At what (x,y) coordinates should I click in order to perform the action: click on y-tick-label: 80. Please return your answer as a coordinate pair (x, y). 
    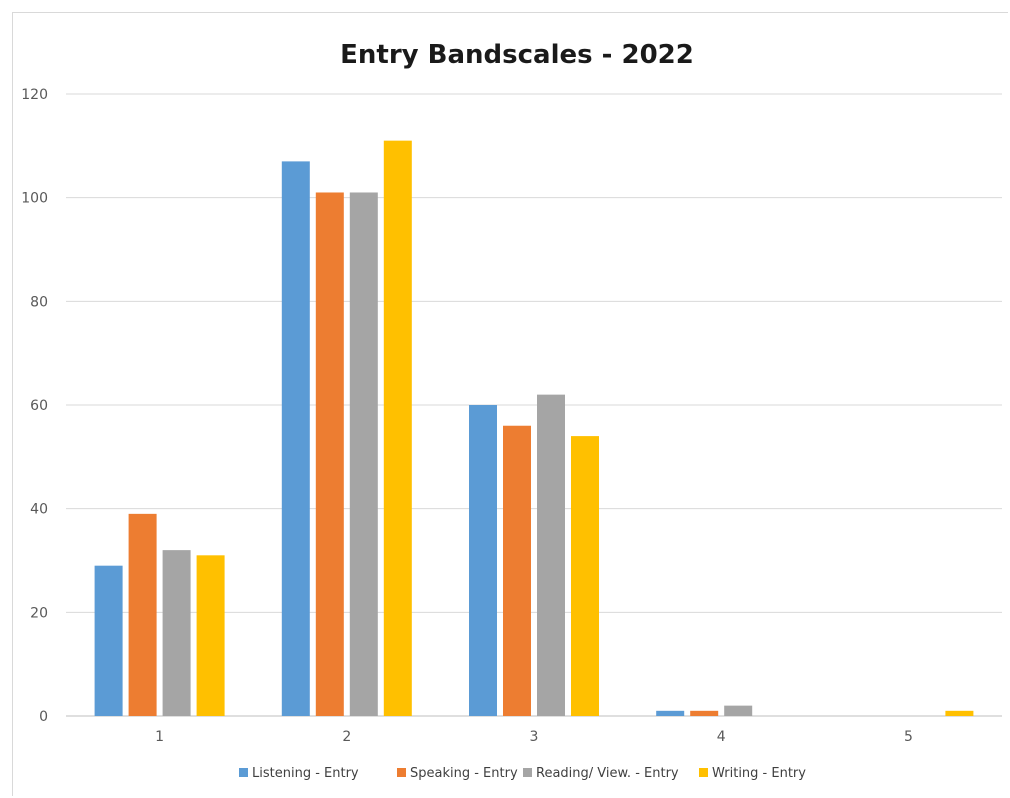
    Looking at the image, I should click on (39, 302).